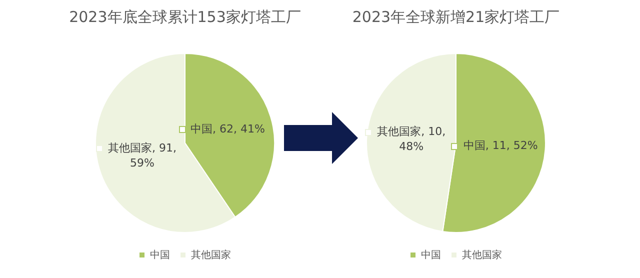 This screenshot has height=278, width=640. I want to click on data-label: 其他国家, 91, 59%, so click(142, 155).